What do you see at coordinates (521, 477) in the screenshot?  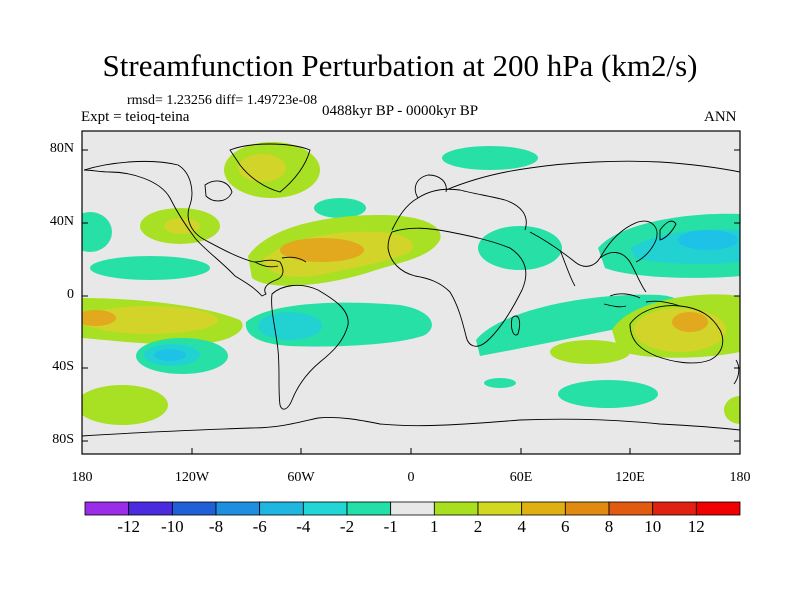 I see `lon-label: 60E` at bounding box center [521, 477].